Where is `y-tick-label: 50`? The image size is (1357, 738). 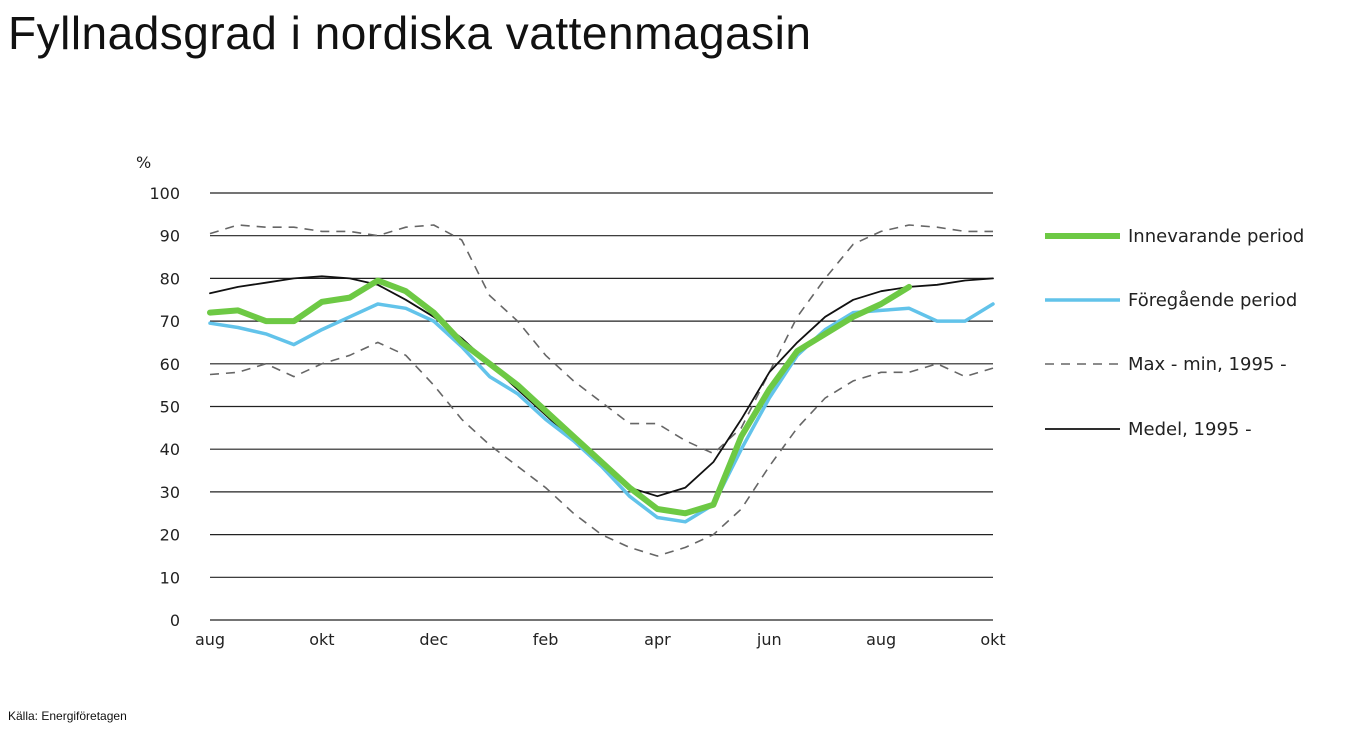
y-tick-label: 50 is located at coordinates (170, 407).